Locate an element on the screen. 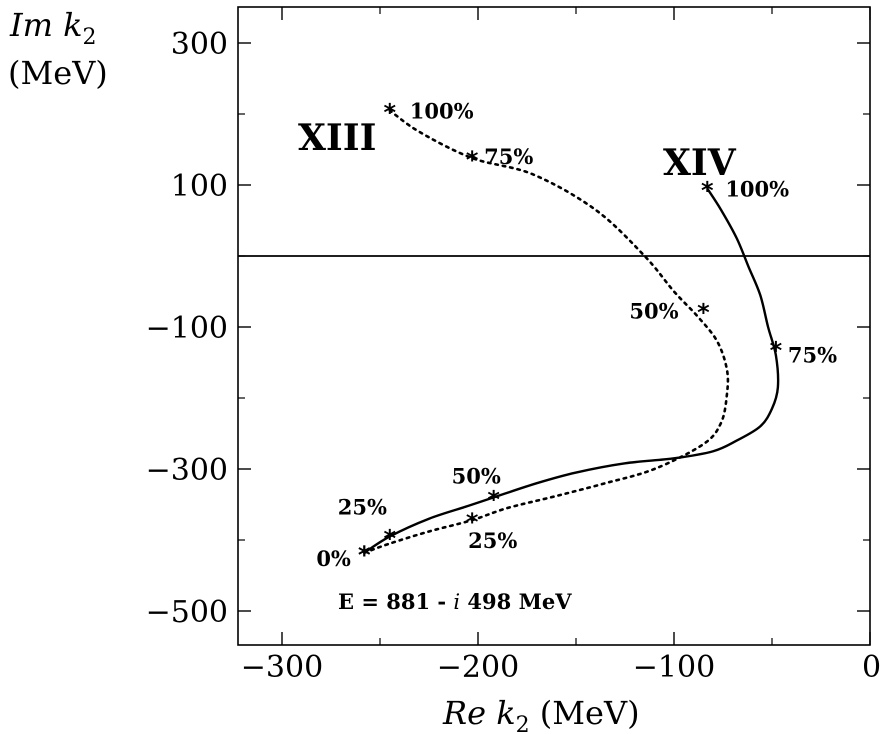 This screenshot has width=880, height=734. point-label-xiii: 0% is located at coordinates (333, 558).